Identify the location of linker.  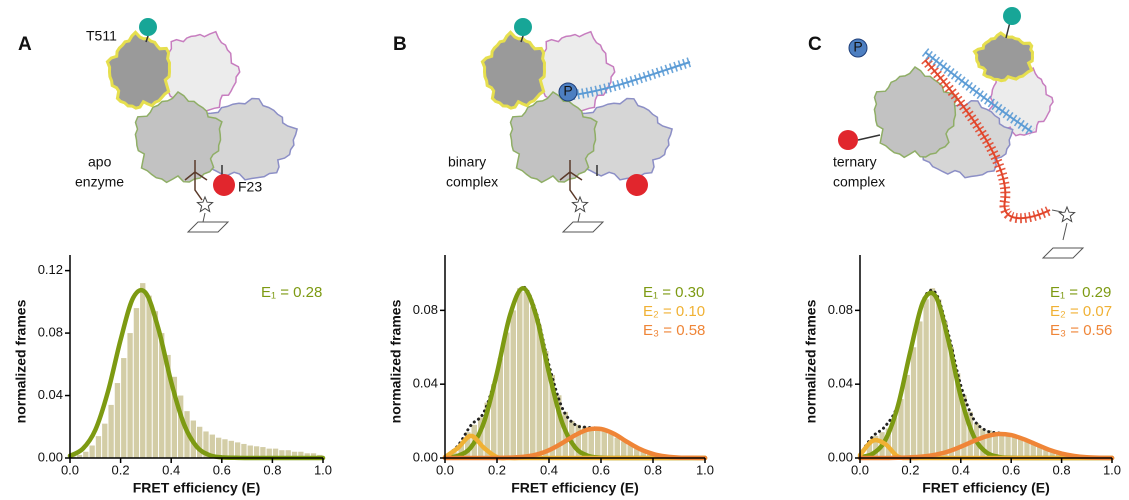
(1008, 30).